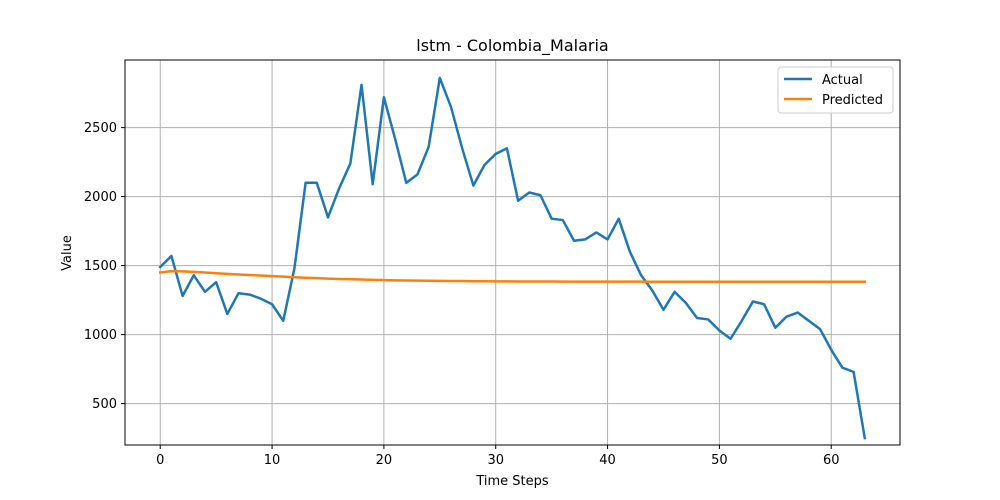 This screenshot has height=500, width=1000. I want to click on x-tick-label: 10, so click(272, 460).